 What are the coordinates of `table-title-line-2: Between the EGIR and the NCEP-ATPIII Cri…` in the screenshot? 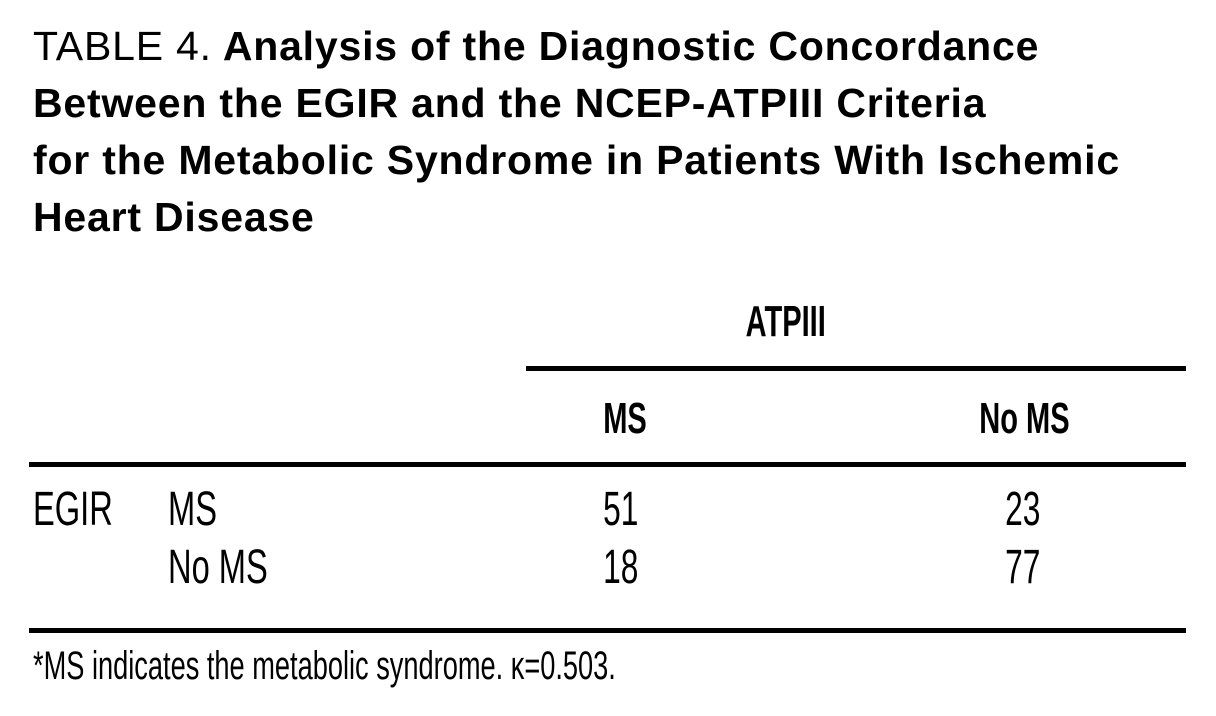 It's located at (576, 103).